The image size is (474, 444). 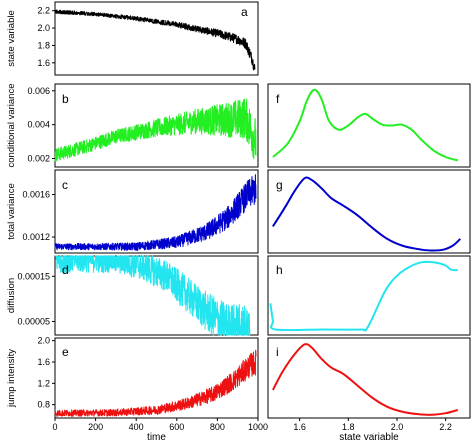 What do you see at coordinates (152, 295) in the screenshot?
I see `panel-d-line` at bounding box center [152, 295].